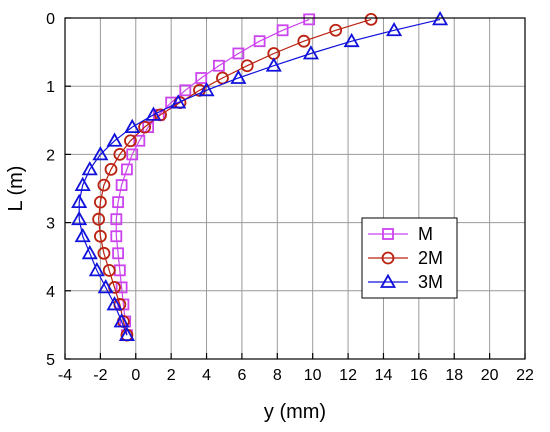 Image resolution: width=550 pixels, height=432 pixels. I want to click on legend-label: M, so click(425, 234).